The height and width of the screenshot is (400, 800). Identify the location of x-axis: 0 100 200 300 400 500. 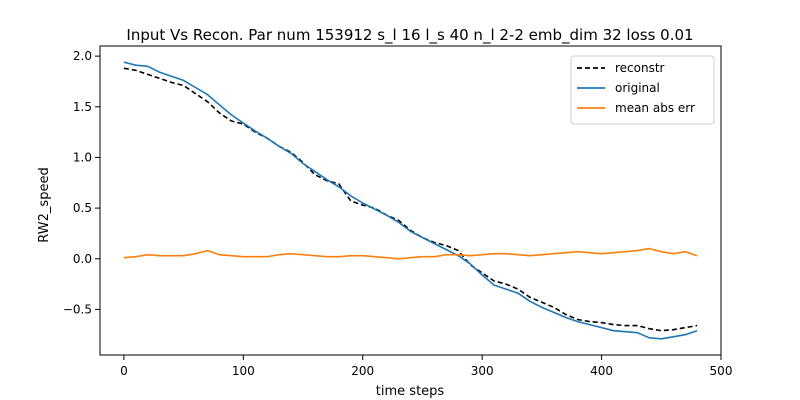
(426, 366).